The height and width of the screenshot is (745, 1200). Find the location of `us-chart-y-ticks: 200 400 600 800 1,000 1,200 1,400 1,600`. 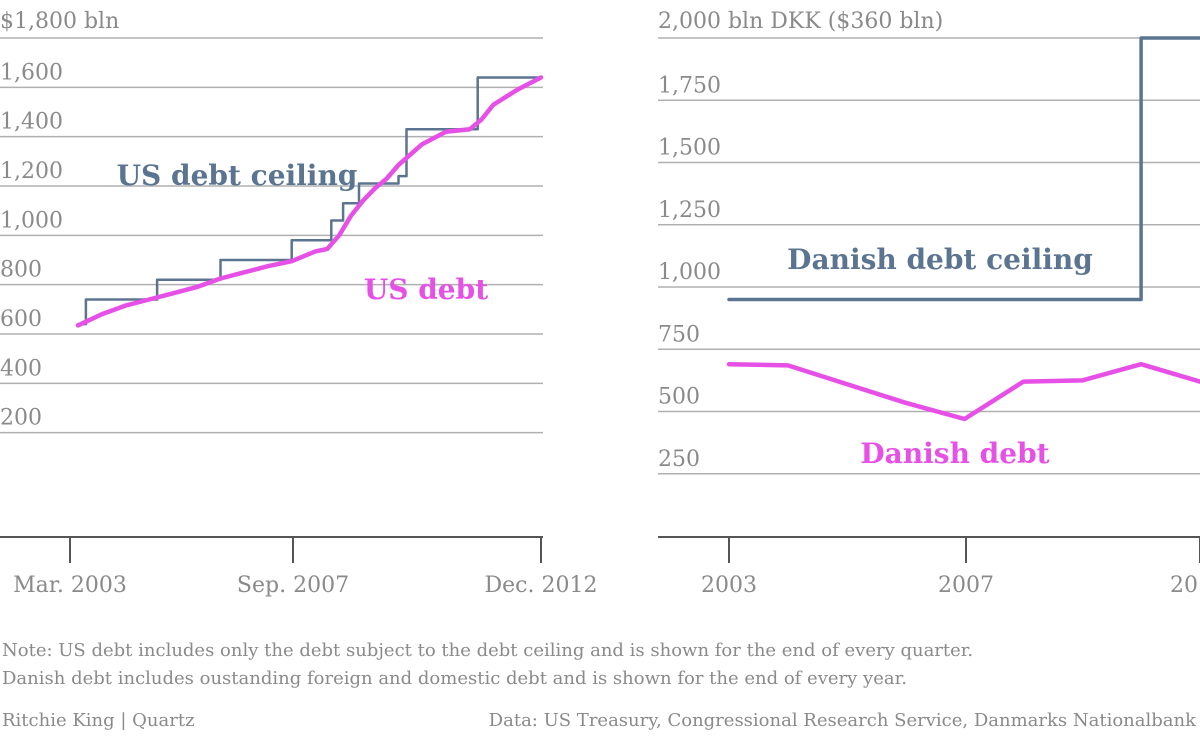

us-chart-y-ticks: 200 400 600 800 1,000 1,200 1,400 1,600 is located at coordinates (31, 245).